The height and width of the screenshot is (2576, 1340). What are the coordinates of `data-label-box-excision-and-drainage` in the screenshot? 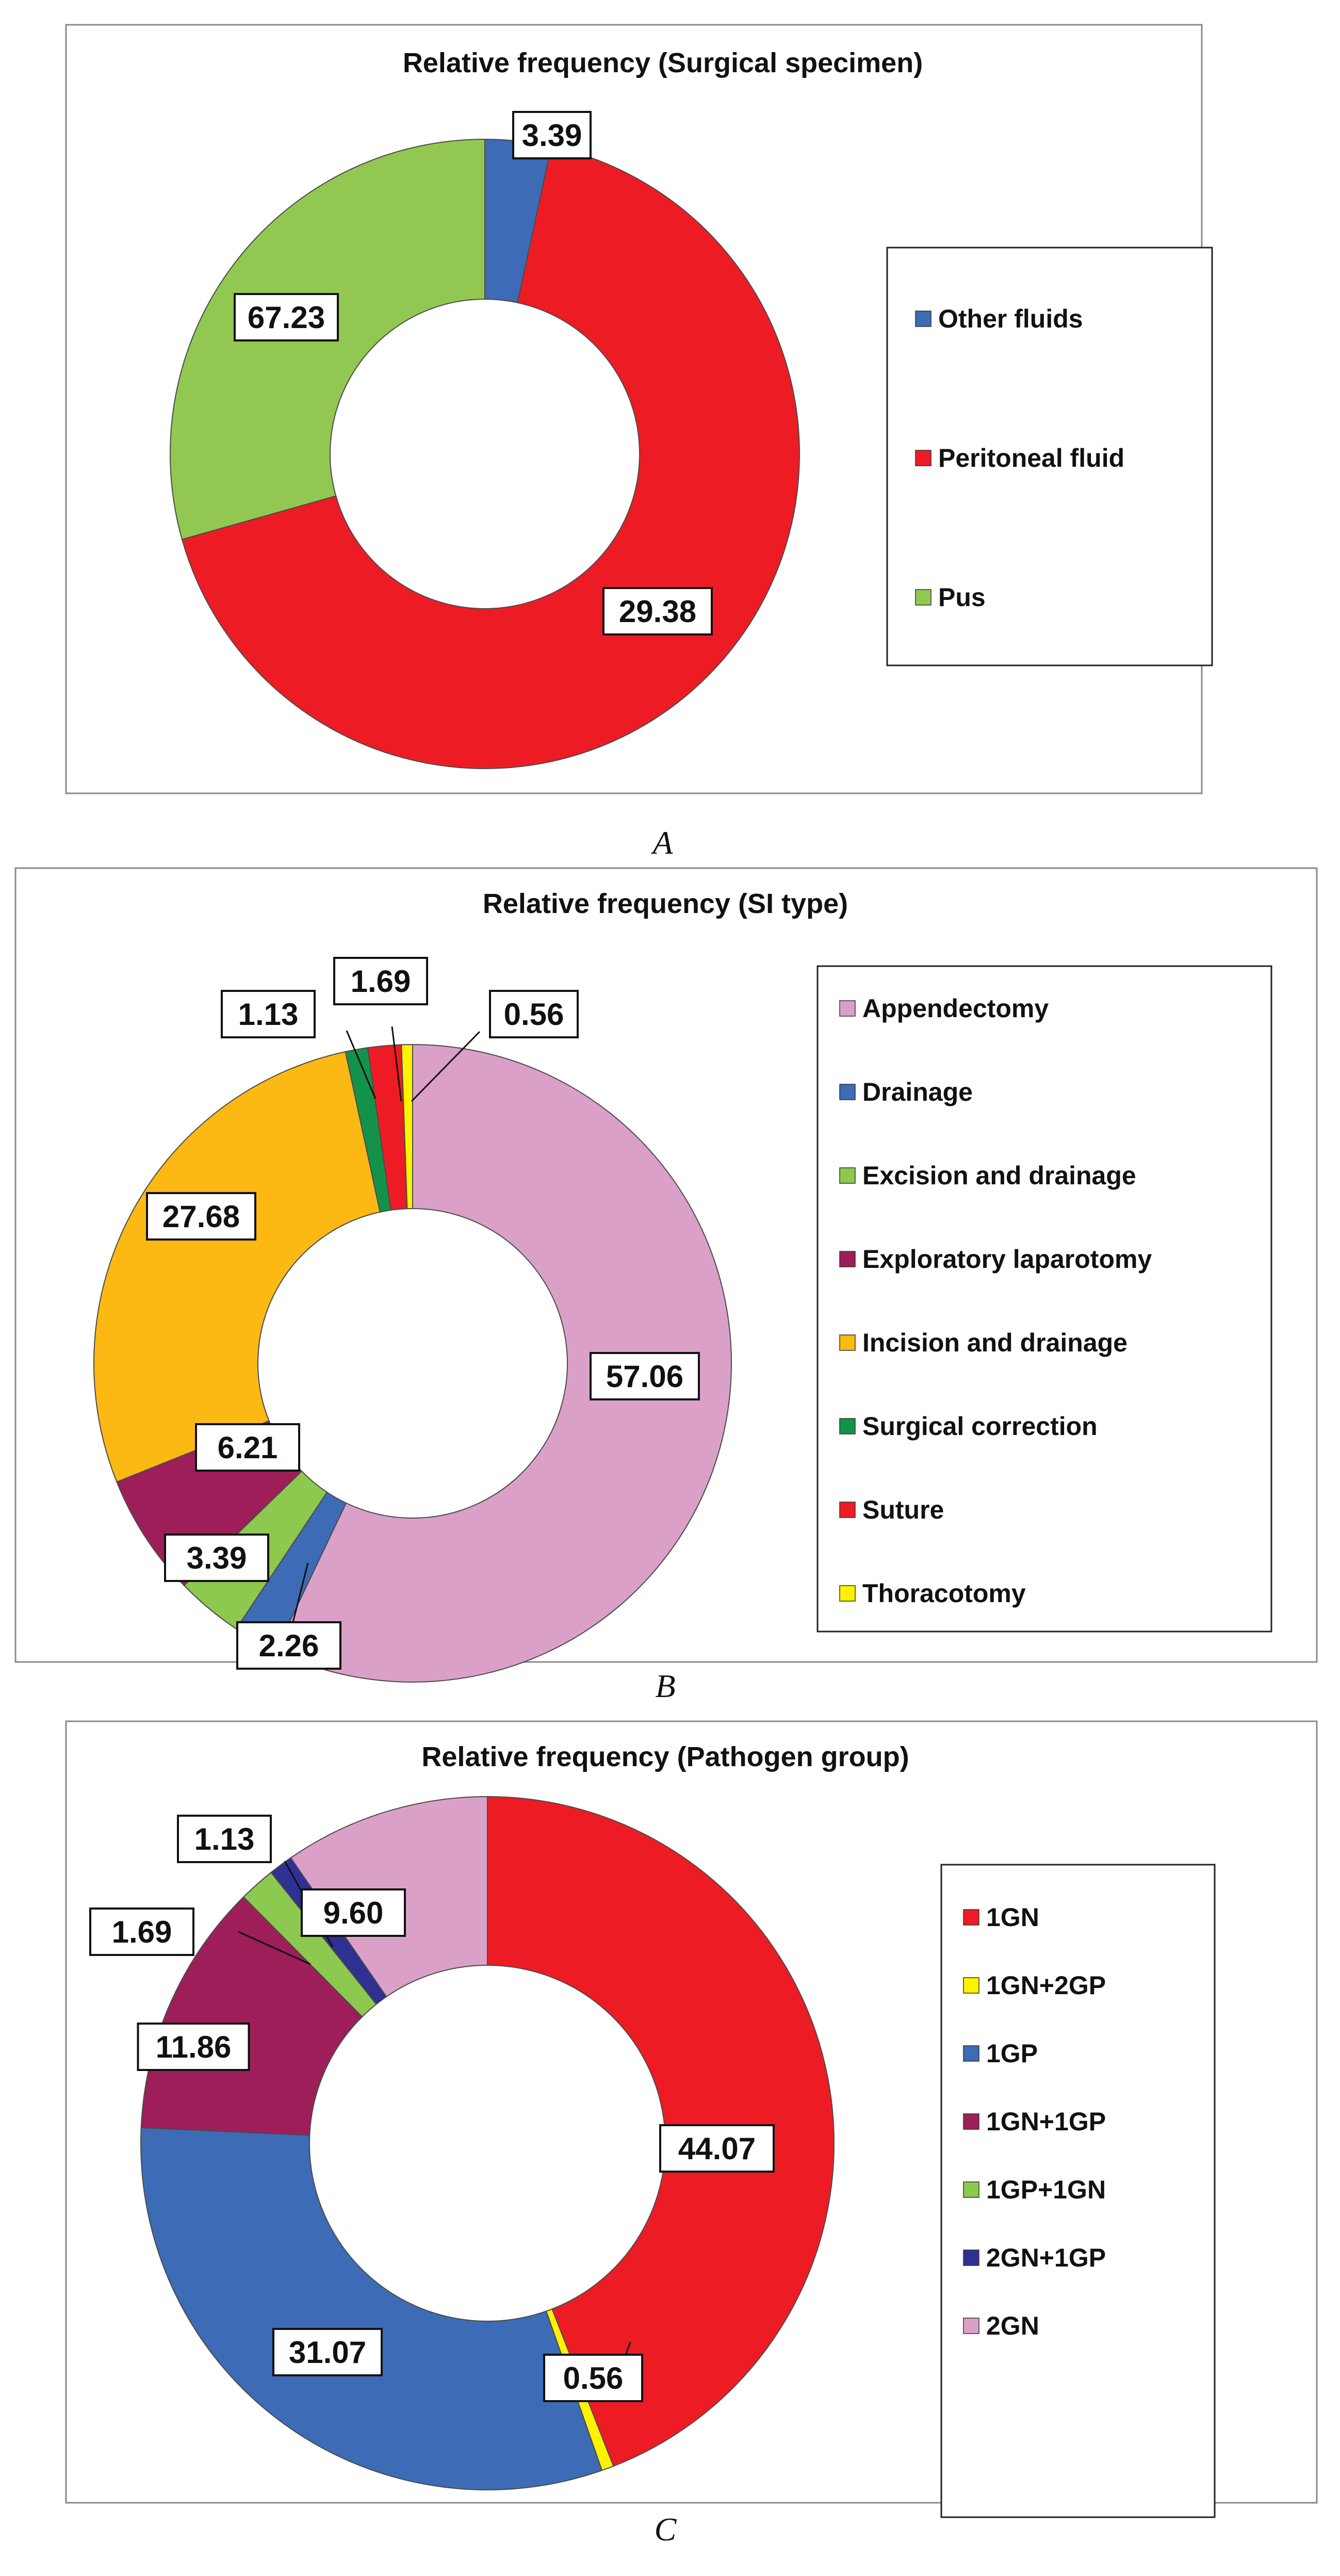 It's located at (216, 1558).